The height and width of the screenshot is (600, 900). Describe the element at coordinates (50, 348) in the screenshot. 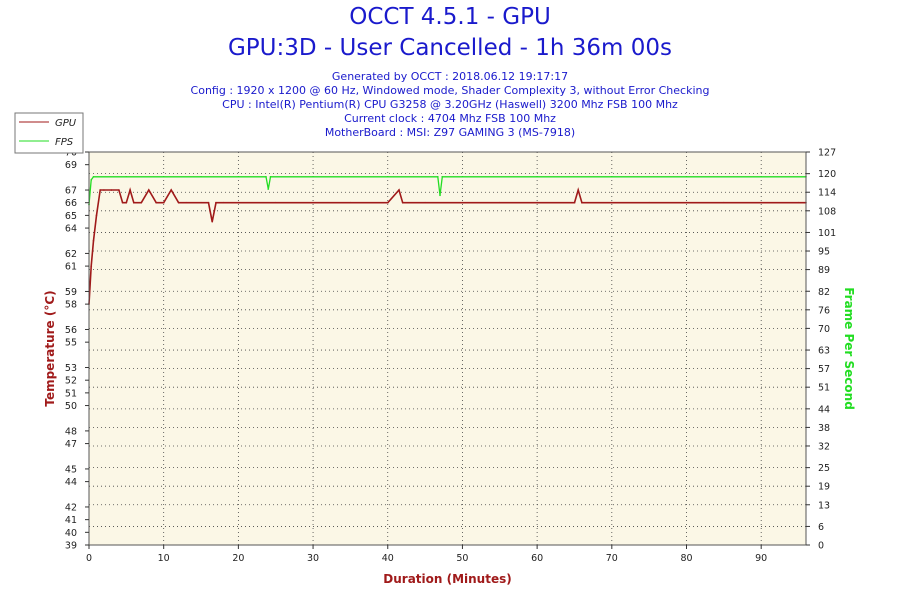

I see `left-y-axis-title: Temperature (°C)` at that location.